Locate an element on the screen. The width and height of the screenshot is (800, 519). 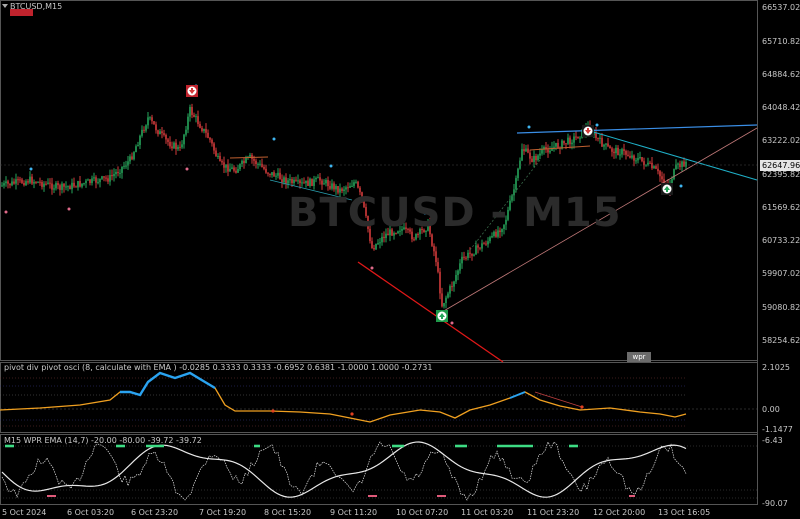
trendline-red is located at coordinates (430, 312).